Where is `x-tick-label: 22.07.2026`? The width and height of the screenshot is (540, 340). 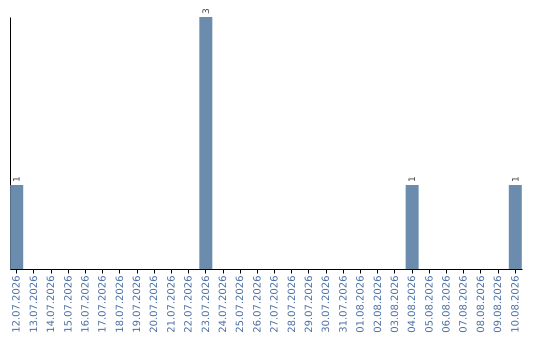
x-tick-label: 22.07.2026 is located at coordinates (189, 304).